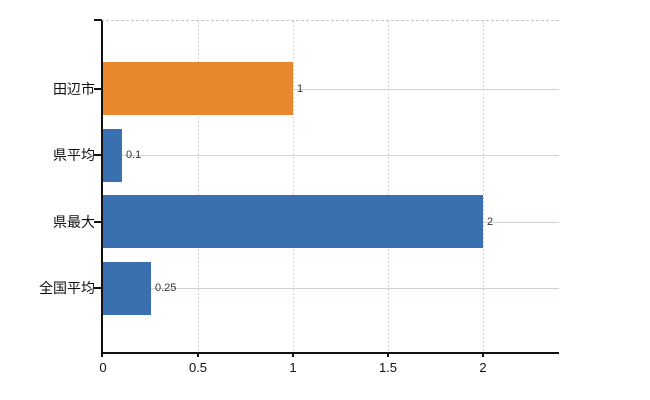 The height and width of the screenshot is (400, 650). Describe the element at coordinates (300, 89) in the screenshot. I see `value-label: 1` at that location.